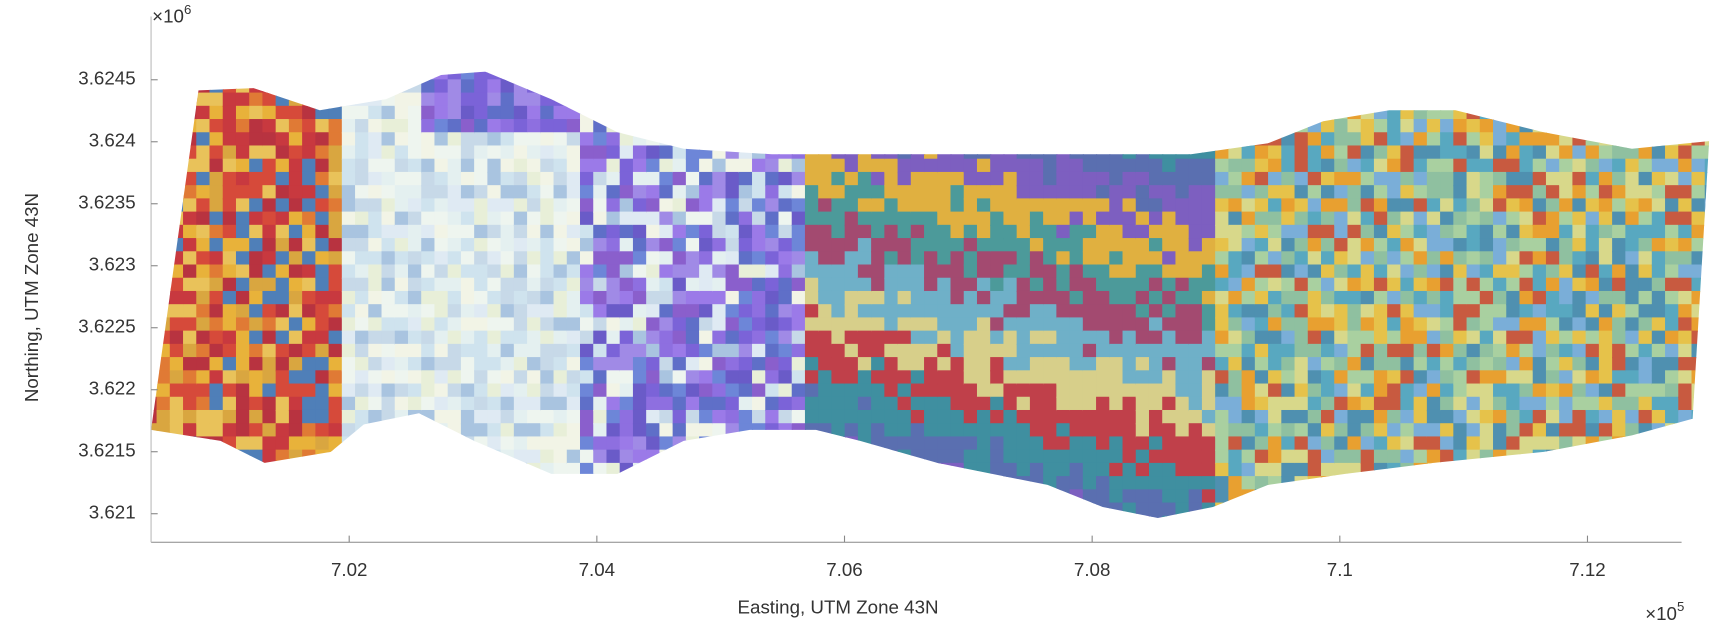 The image size is (1729, 626). What do you see at coordinates (112, 512) in the screenshot?
I see `y-tick-label: 3.621` at bounding box center [112, 512].